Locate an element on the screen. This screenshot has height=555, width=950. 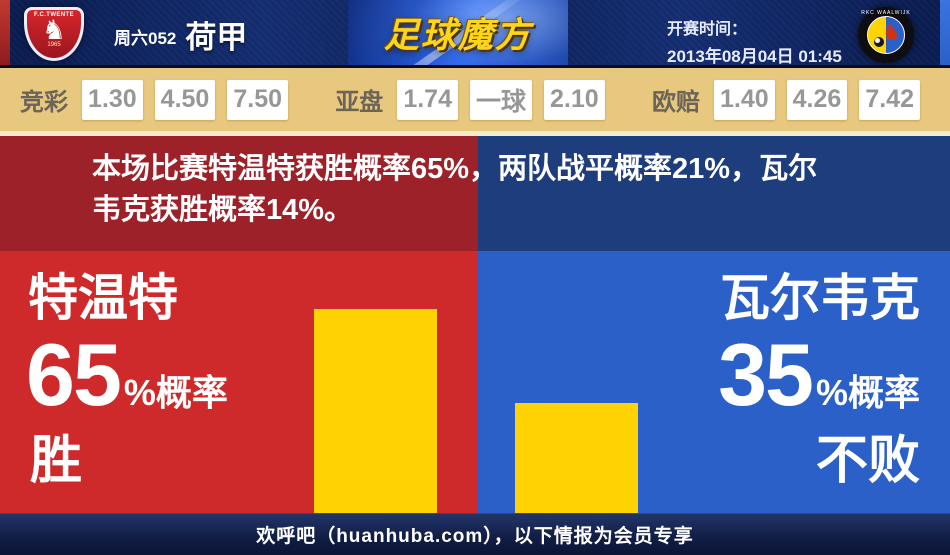
home-logo-text: F.C.TWENTE is located at coordinates (54, 15).